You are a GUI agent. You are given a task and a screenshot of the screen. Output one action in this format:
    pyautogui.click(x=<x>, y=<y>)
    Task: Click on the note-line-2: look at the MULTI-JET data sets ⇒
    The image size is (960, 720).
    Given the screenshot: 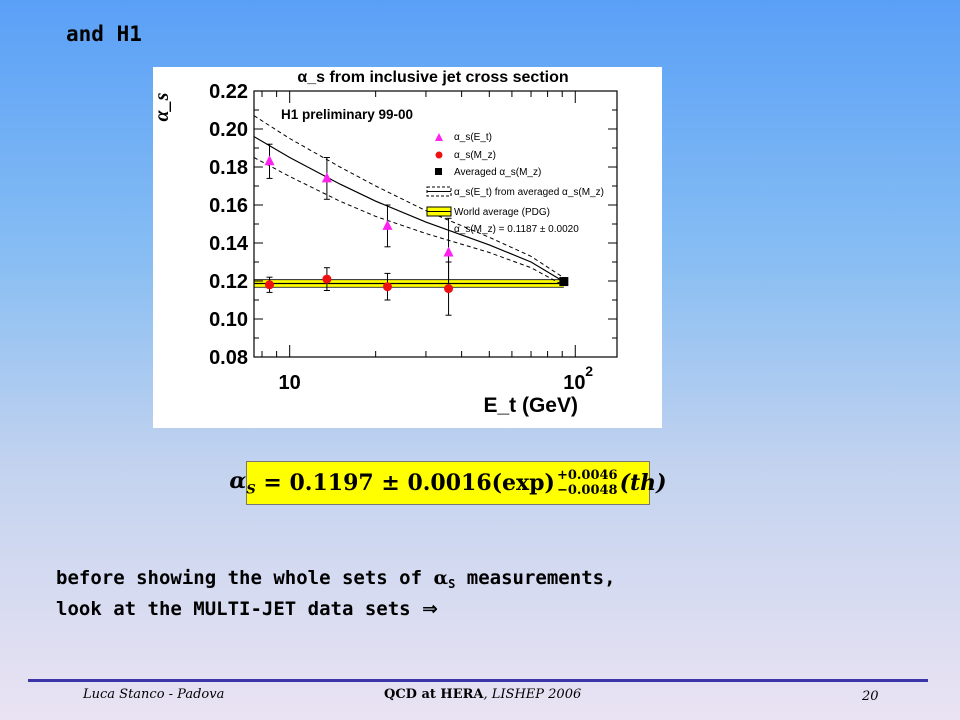 What is the action you would take?
    pyautogui.click(x=496, y=609)
    